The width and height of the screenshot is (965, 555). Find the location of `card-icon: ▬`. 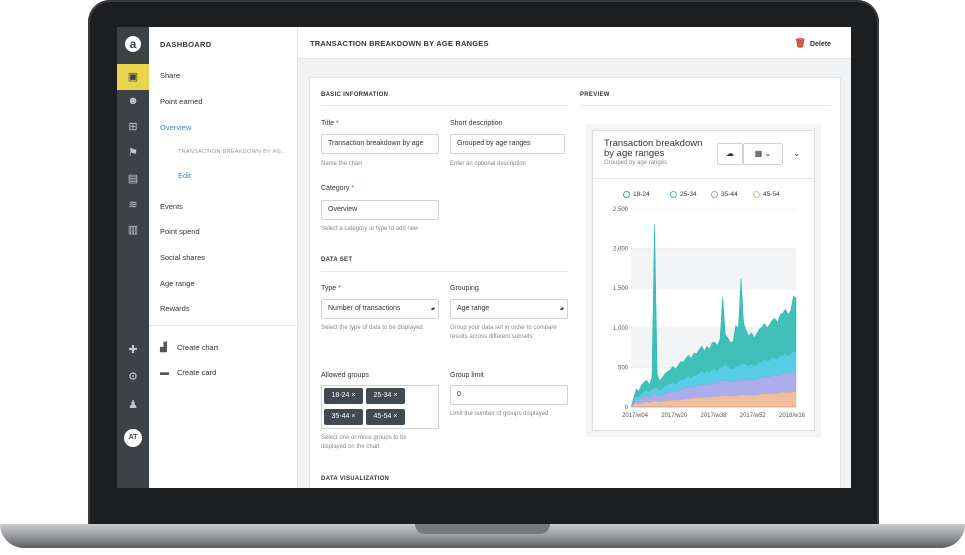

card-icon: ▬ is located at coordinates (164, 372).